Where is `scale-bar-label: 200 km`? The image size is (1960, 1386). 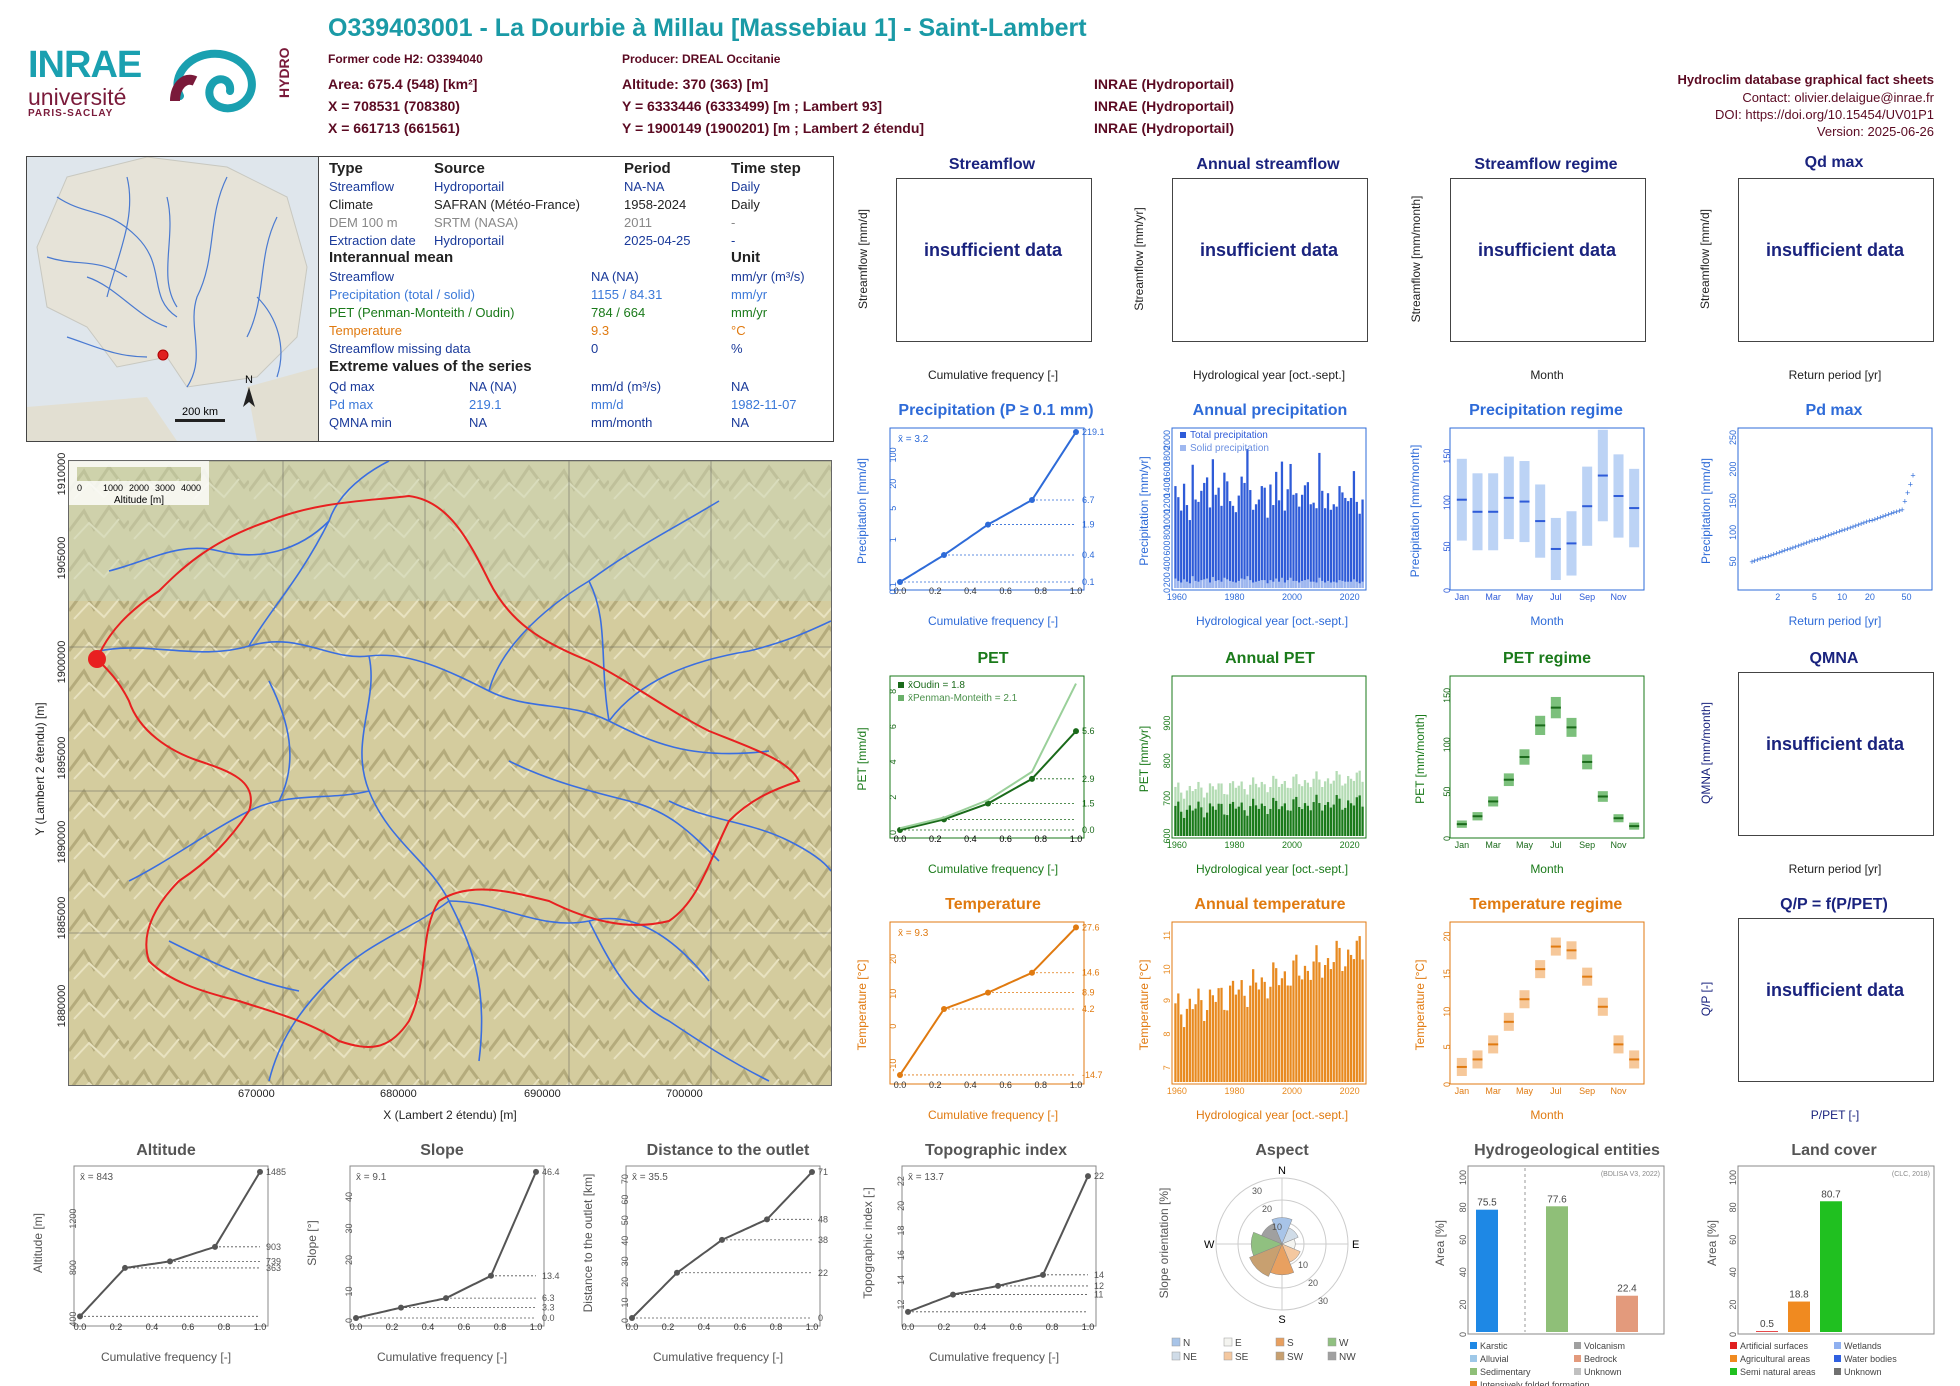
scale-bar-label: 200 km is located at coordinates (200, 412).